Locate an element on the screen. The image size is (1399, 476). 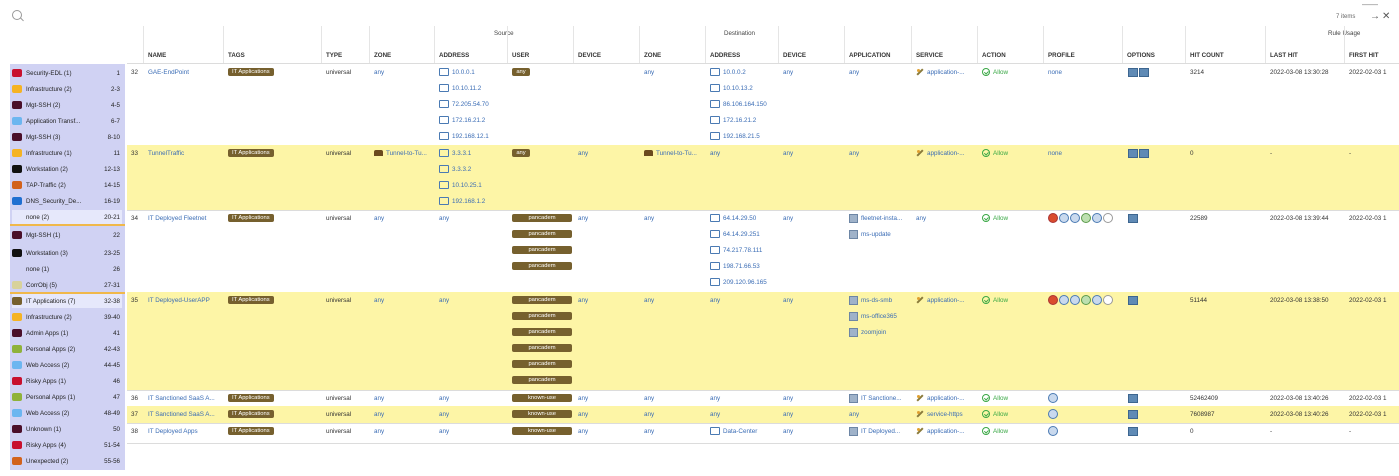
col-header-dst-zone: ZONE is located at coordinates (653, 55).